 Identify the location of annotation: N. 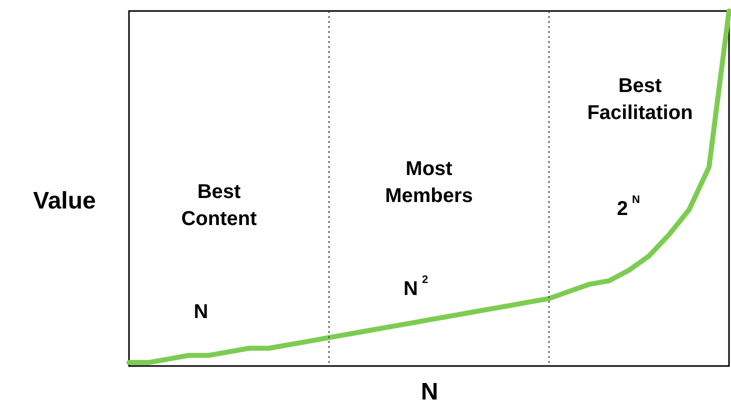
(201, 312).